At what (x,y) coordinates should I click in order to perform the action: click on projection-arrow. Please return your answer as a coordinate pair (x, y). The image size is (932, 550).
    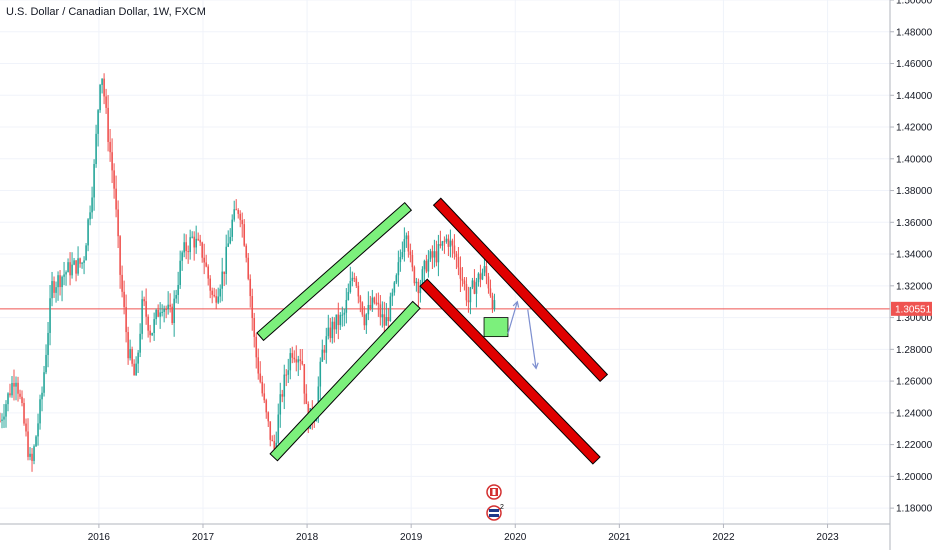
    Looking at the image, I should click on (512, 317).